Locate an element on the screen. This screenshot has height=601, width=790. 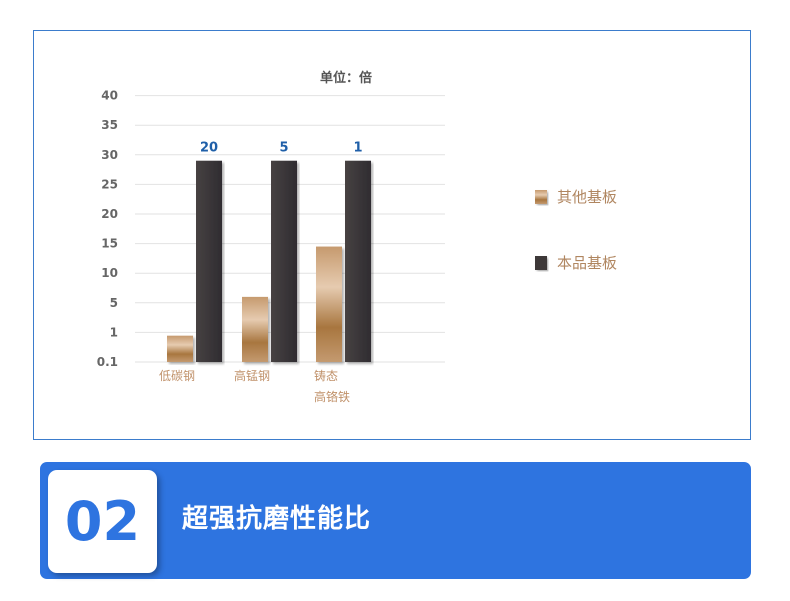
x-tick-label: 低碳钢 is located at coordinates (177, 376).